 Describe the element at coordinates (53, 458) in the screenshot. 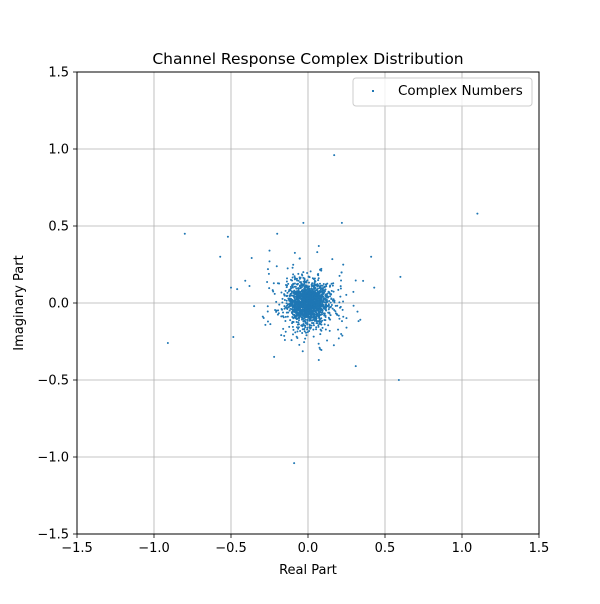

I see `y-tick-label: −1.0` at that location.